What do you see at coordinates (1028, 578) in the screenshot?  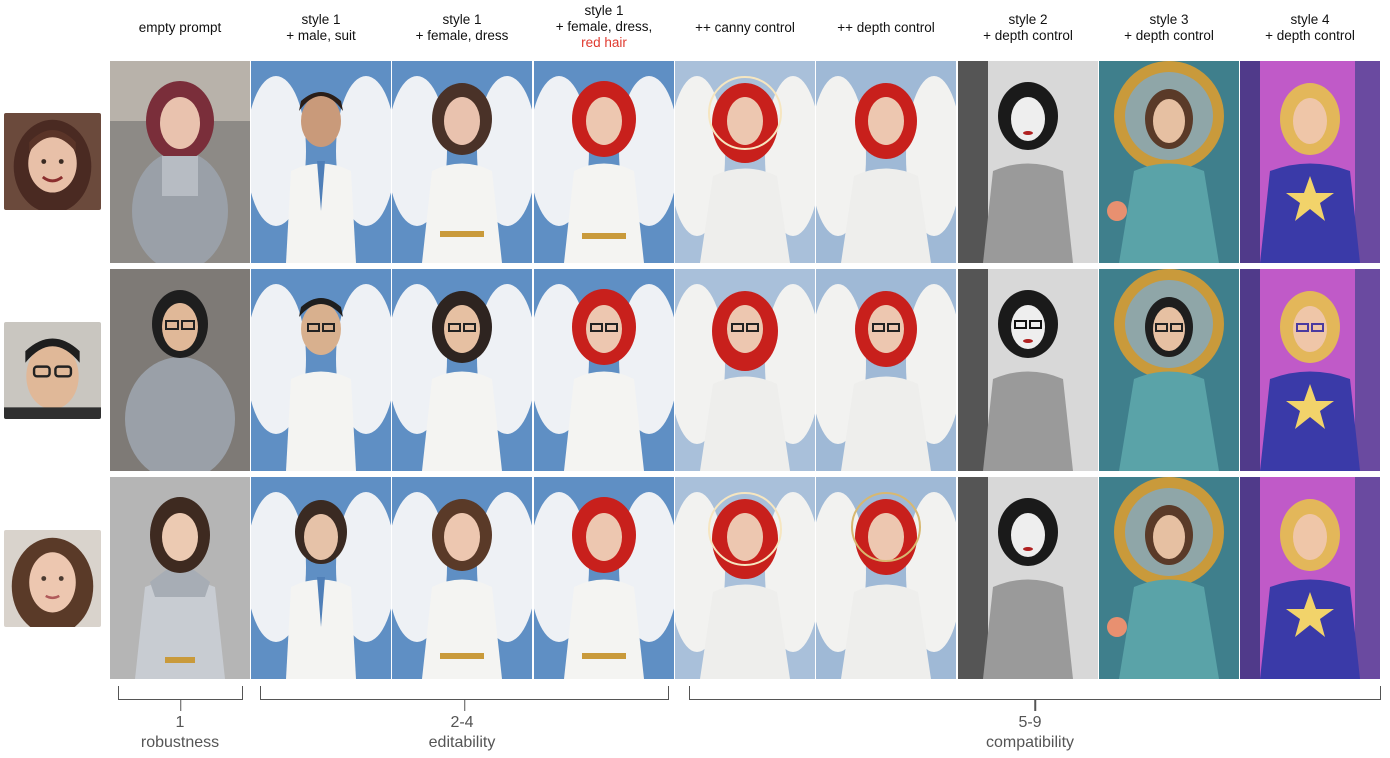 I see `generated-image-r3-c7` at bounding box center [1028, 578].